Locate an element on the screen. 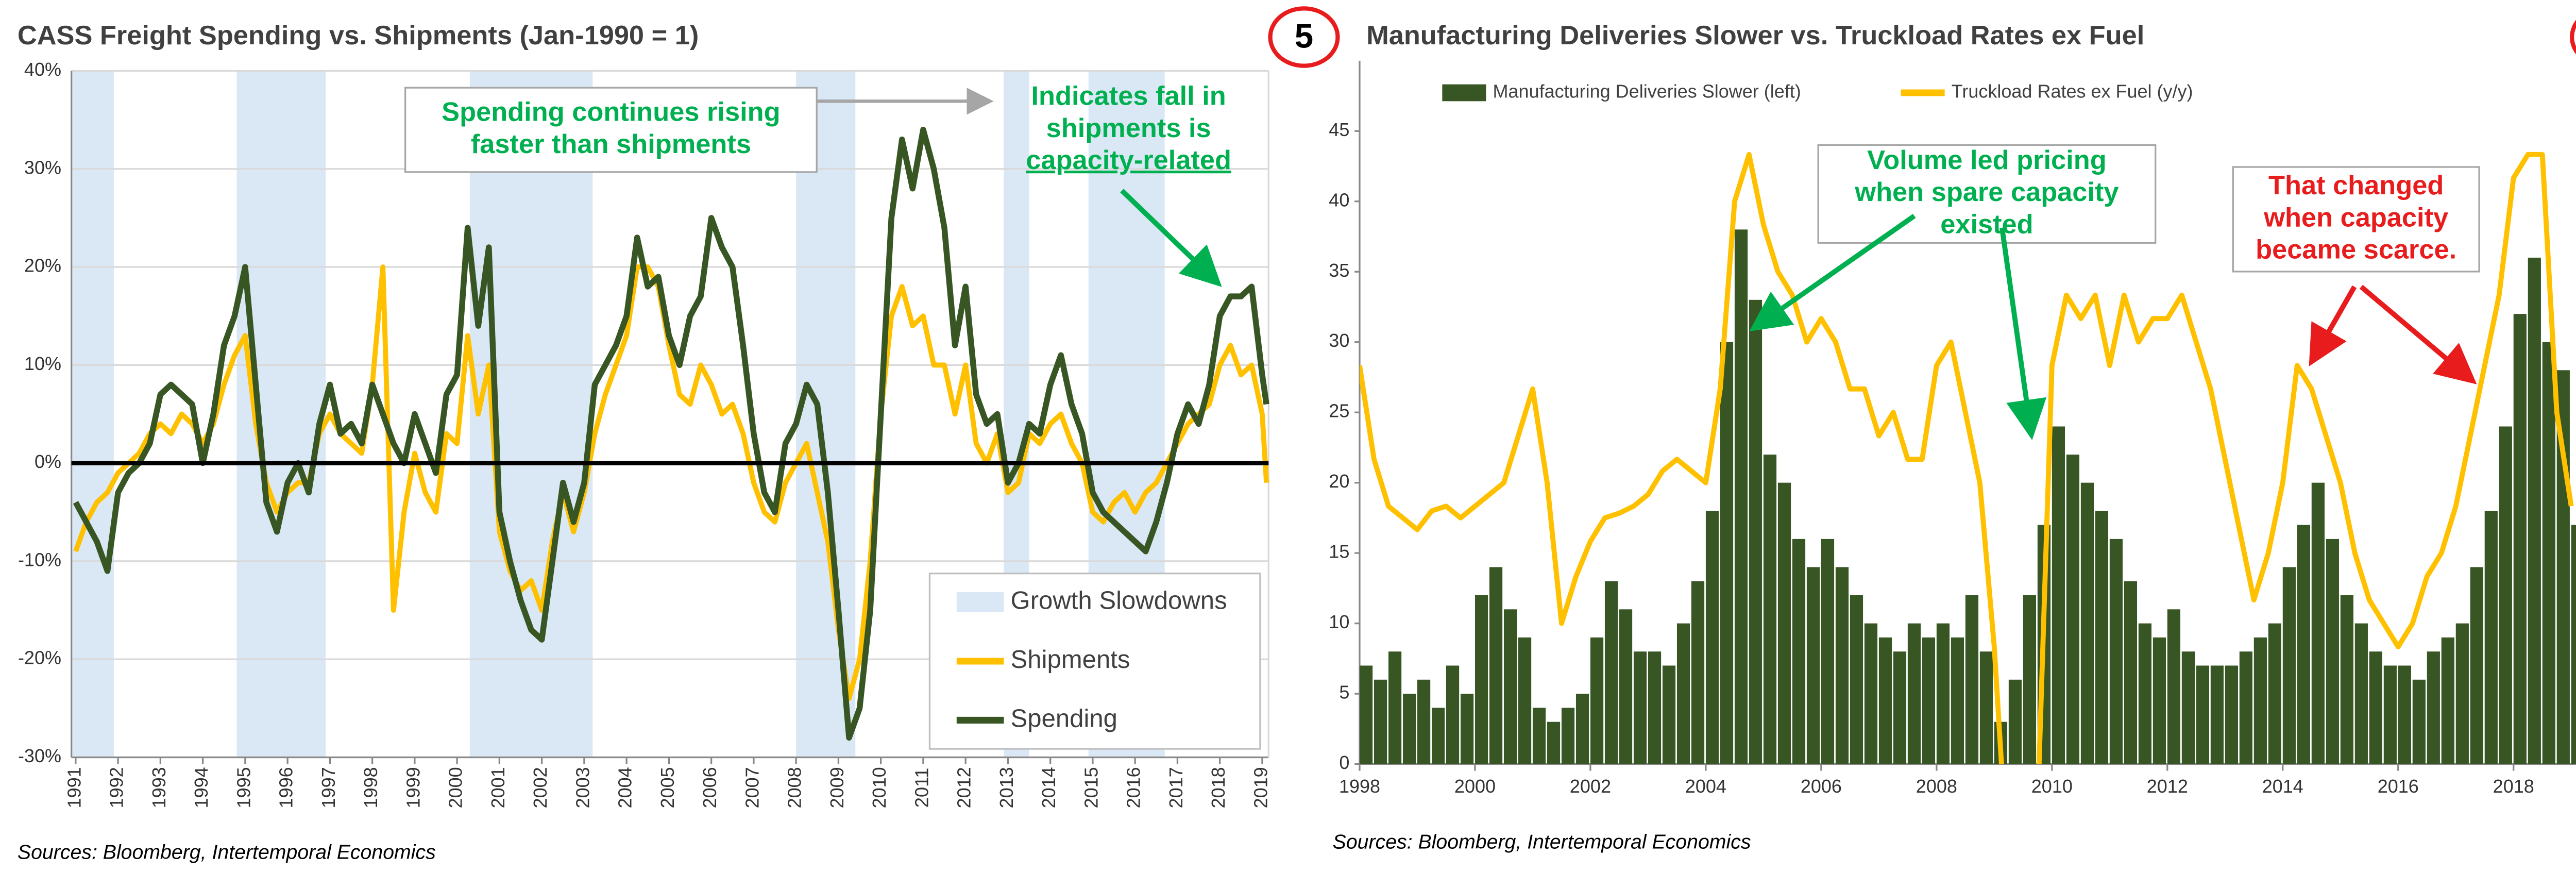 This screenshot has width=2576, height=872. x-tick-label: 1996 is located at coordinates (286, 787).